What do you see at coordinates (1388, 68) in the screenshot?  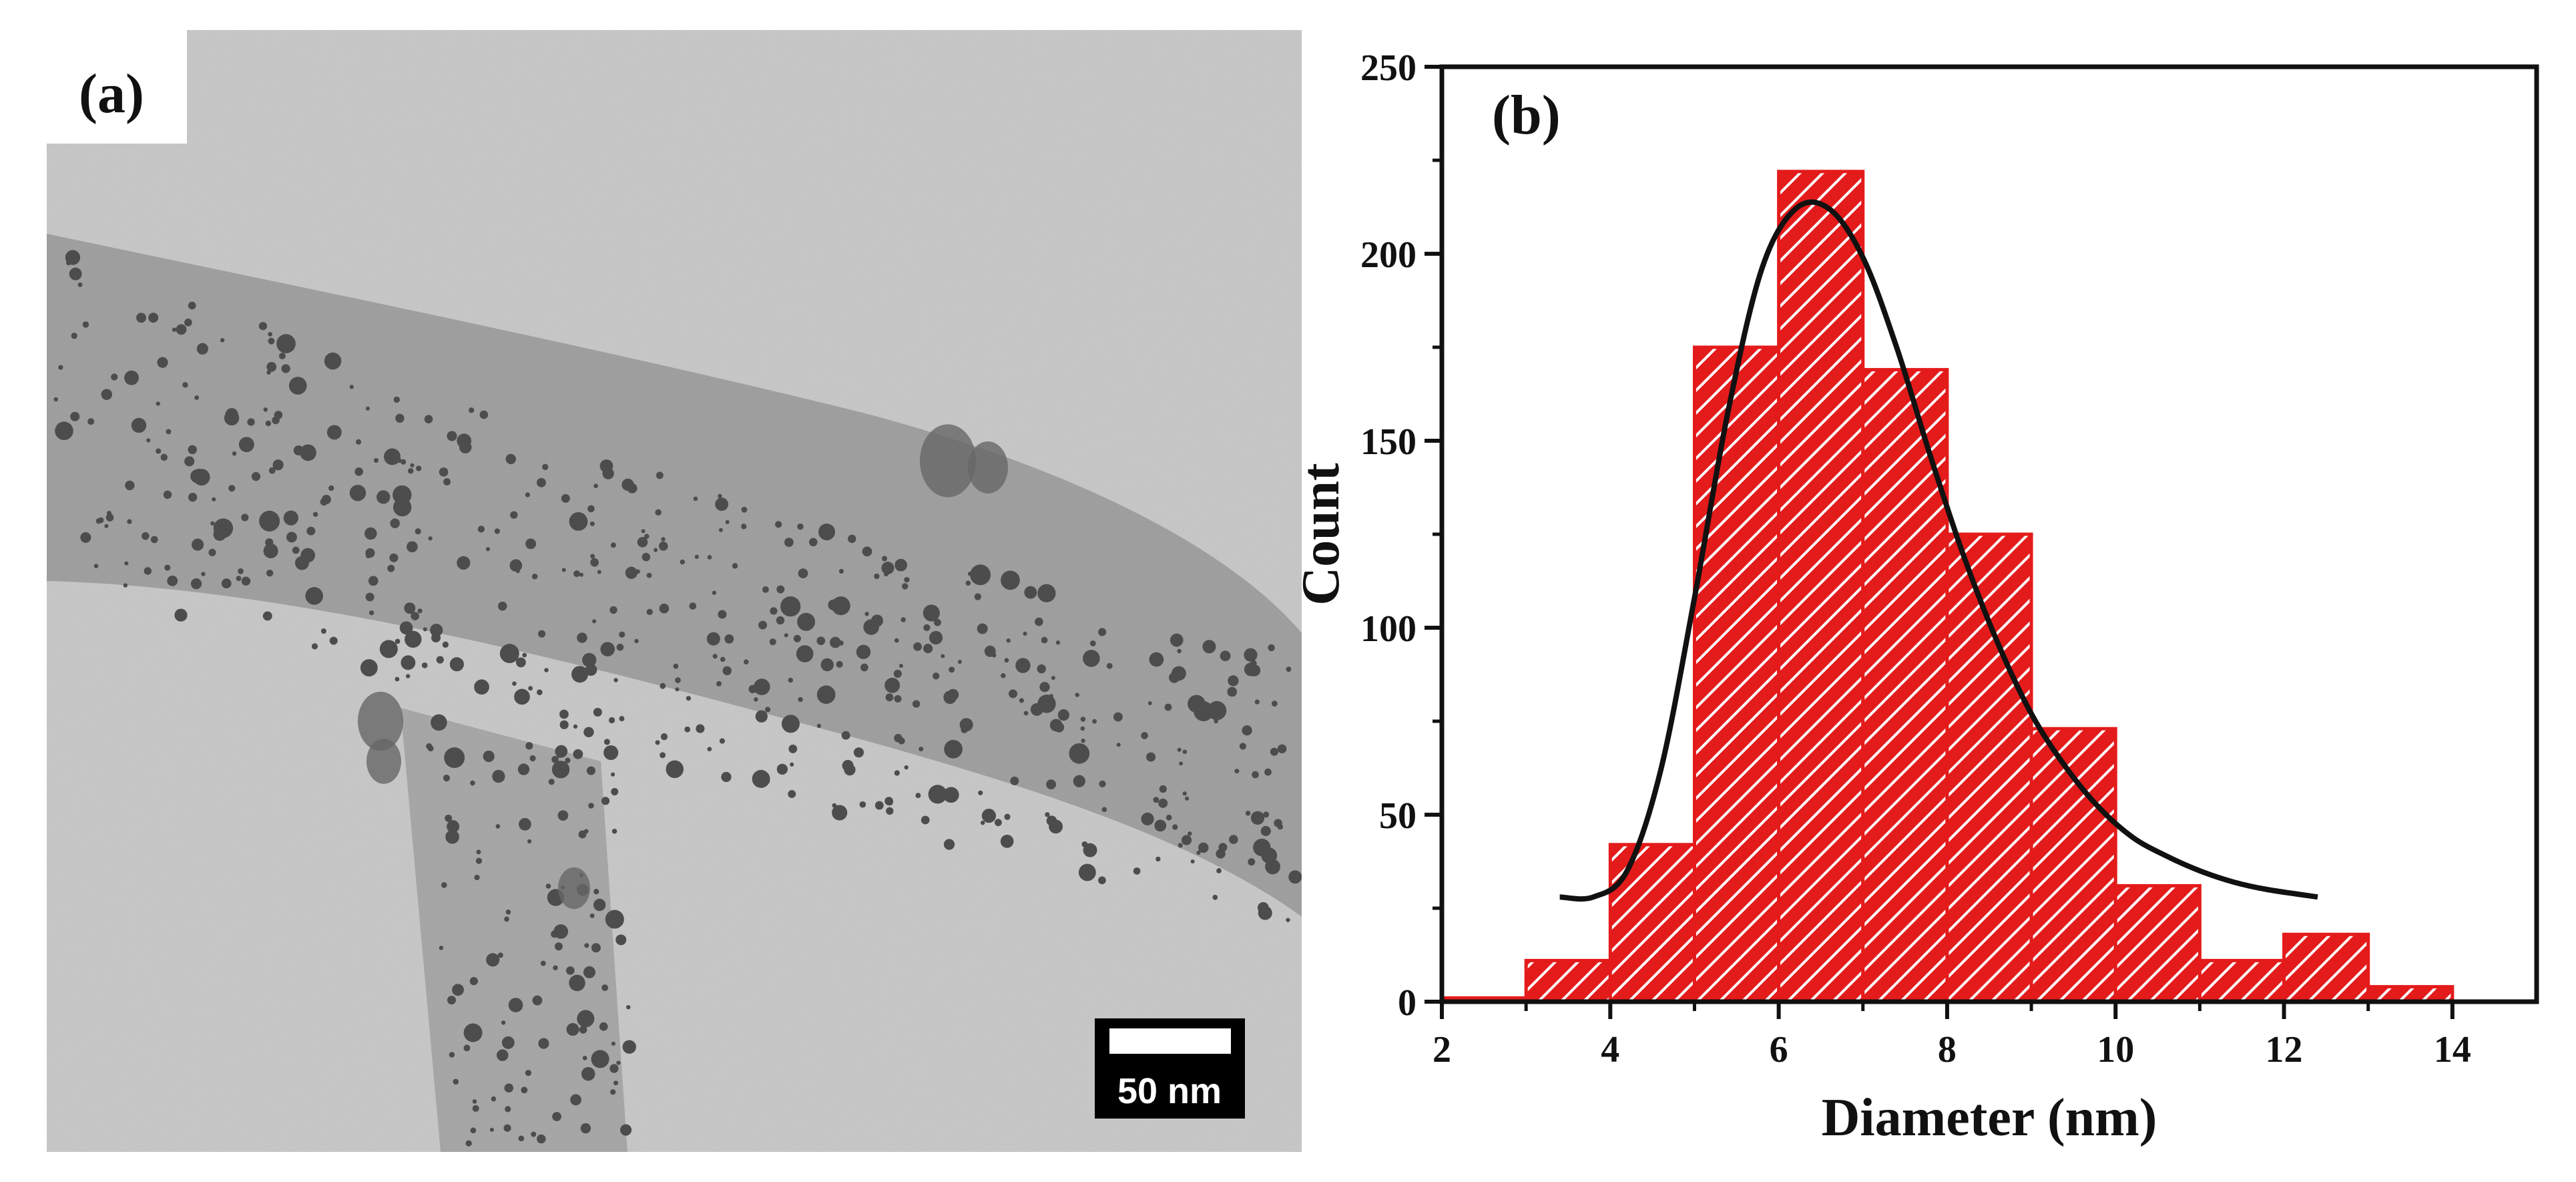 I see `y-tick-label: 250` at bounding box center [1388, 68].